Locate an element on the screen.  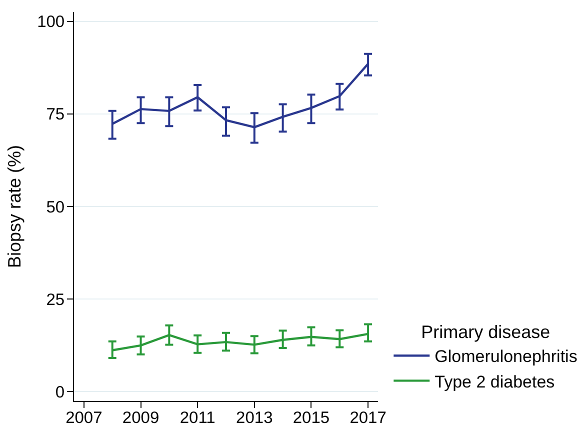
x-tick-label: 2017 is located at coordinates (368, 416).